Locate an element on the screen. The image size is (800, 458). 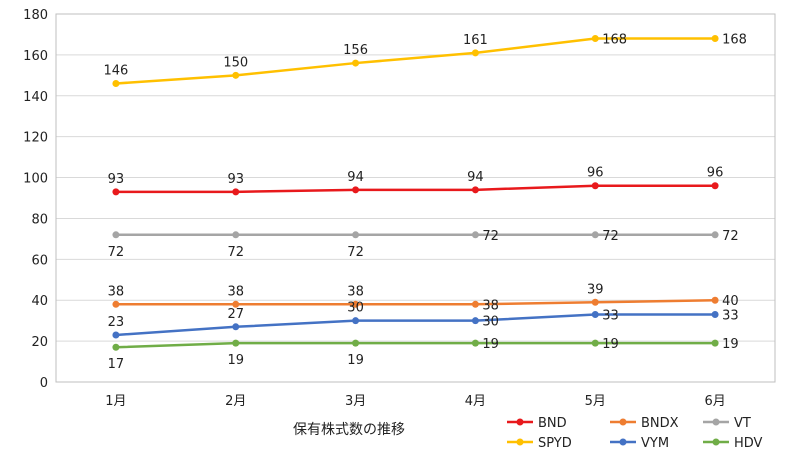
legend-marker-hdv is located at coordinates (716, 442).